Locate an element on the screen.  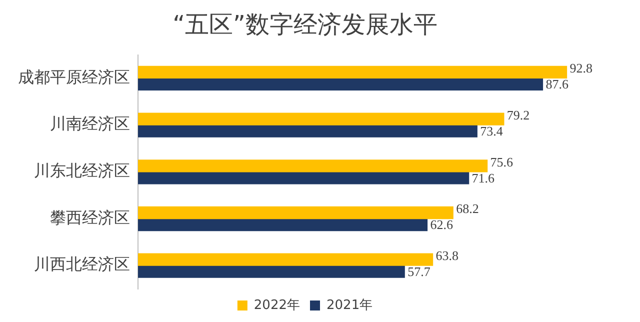
chart-title: “五区”数字经济发展水平 is located at coordinates (305, 24).